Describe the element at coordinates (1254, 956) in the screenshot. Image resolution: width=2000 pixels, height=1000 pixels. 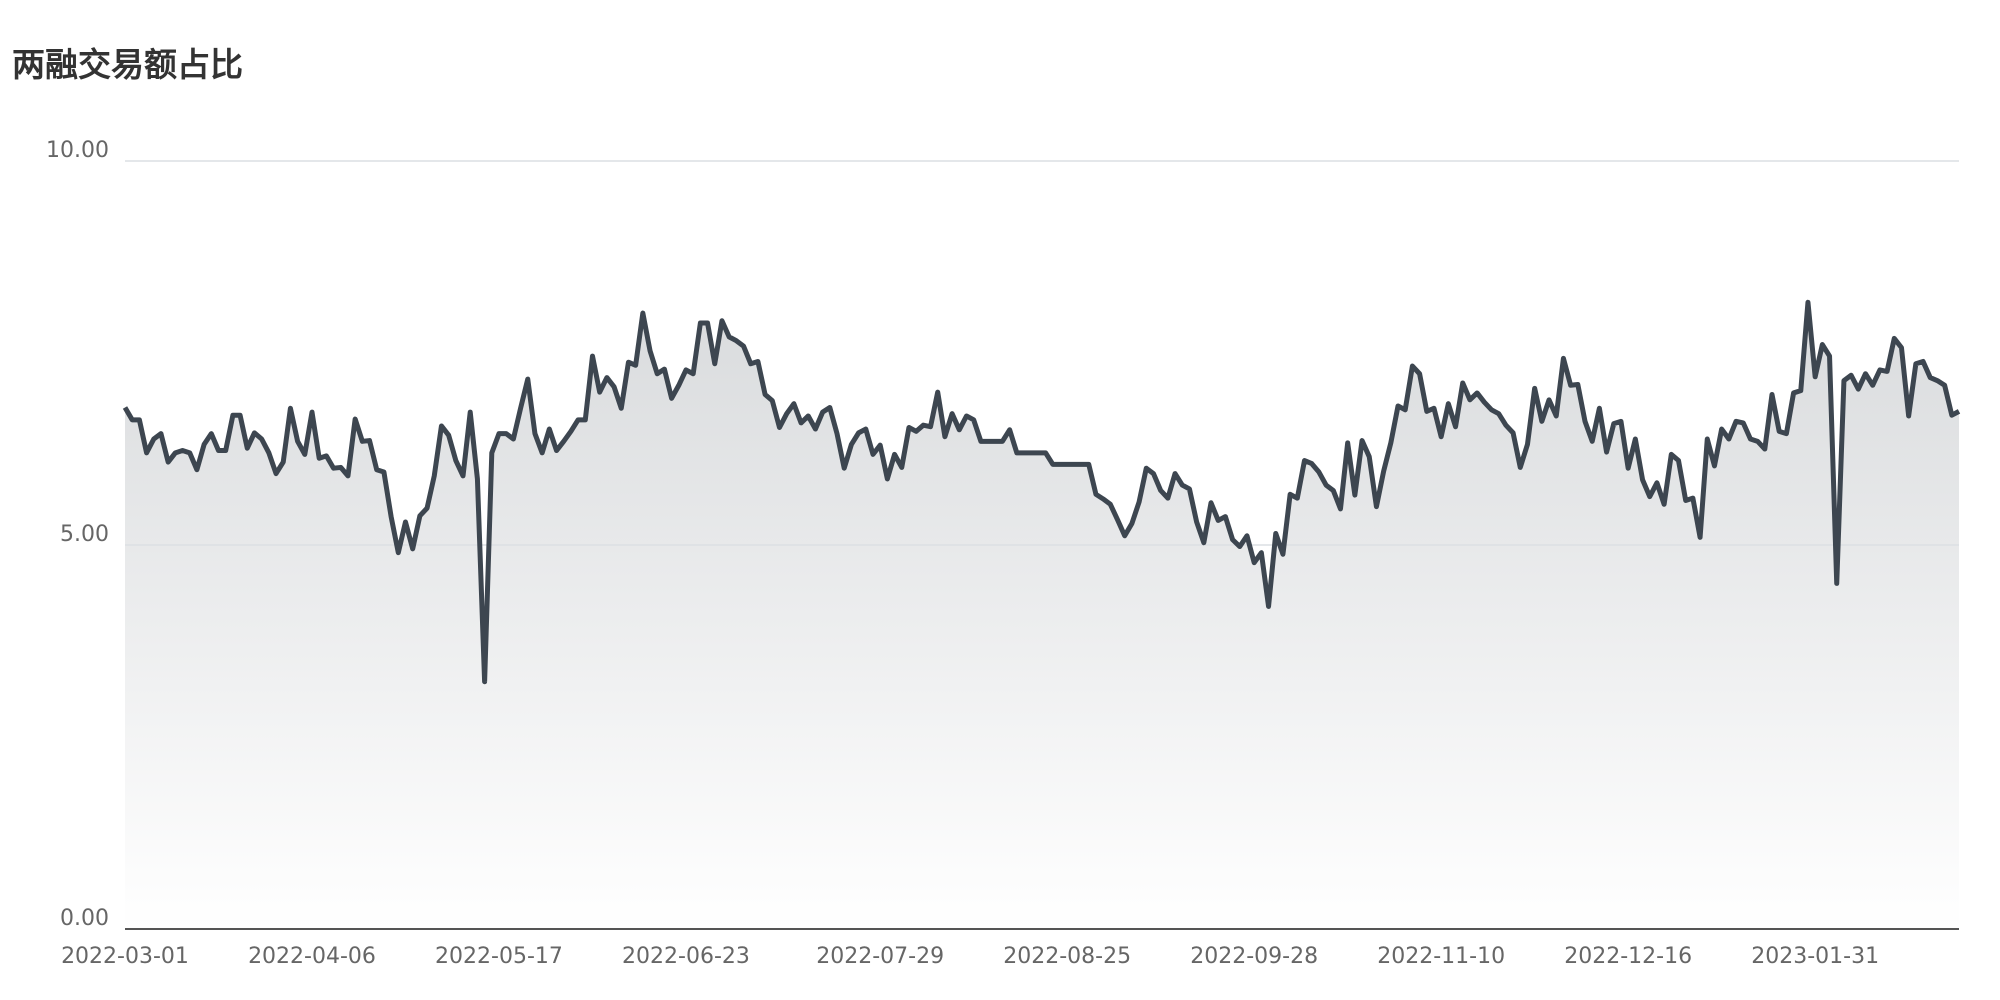
I see `x-tick-label: 2022-09-28` at that location.